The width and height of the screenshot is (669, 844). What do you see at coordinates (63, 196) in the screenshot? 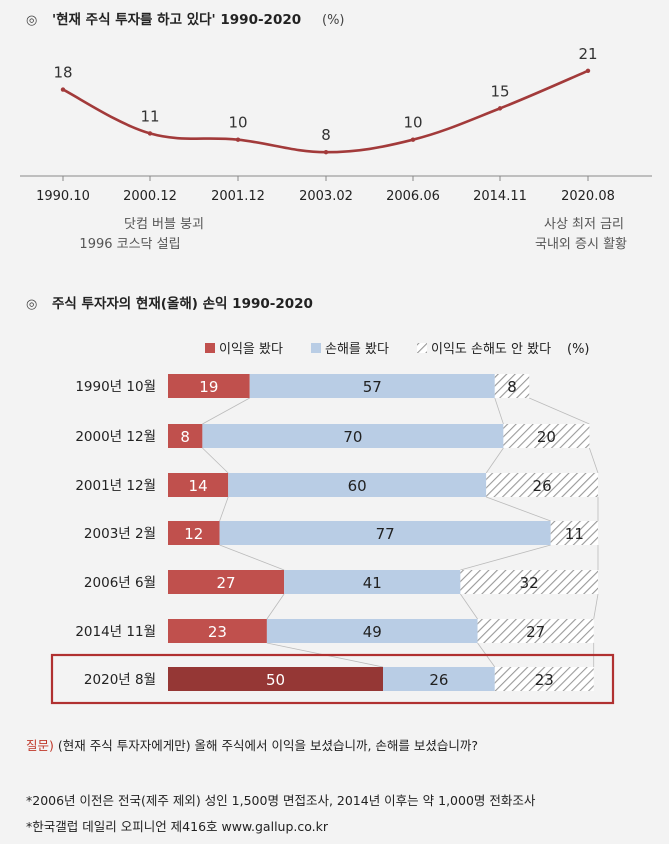
I see `x-tick-label: 1990.10` at bounding box center [63, 196].